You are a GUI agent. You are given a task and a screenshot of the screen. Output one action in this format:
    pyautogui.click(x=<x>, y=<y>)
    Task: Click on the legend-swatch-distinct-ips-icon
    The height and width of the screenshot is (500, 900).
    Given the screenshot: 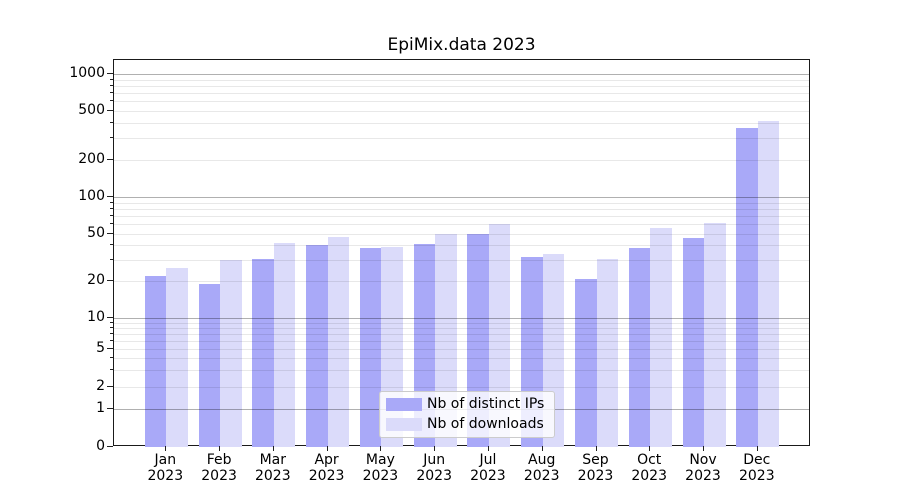 What is the action you would take?
    pyautogui.click(x=404, y=404)
    